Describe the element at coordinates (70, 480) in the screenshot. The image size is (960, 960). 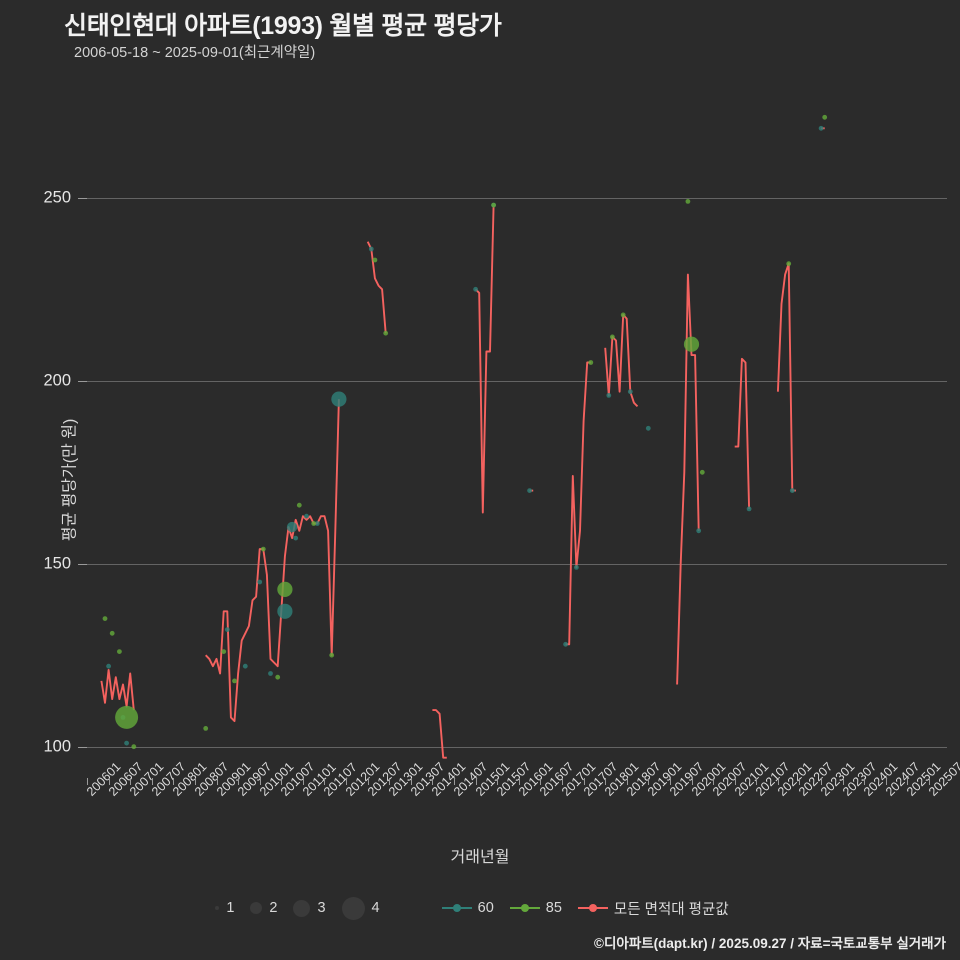
I see `y-axis-title: 평균 평당가(만 원)` at that location.